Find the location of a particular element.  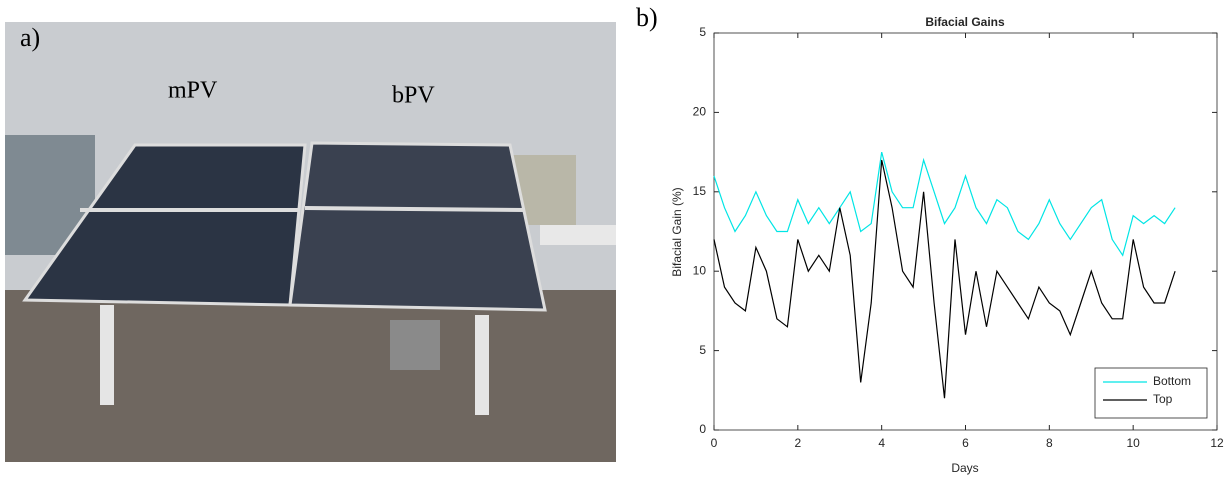

x-axis-label: Days is located at coordinates (964, 468).